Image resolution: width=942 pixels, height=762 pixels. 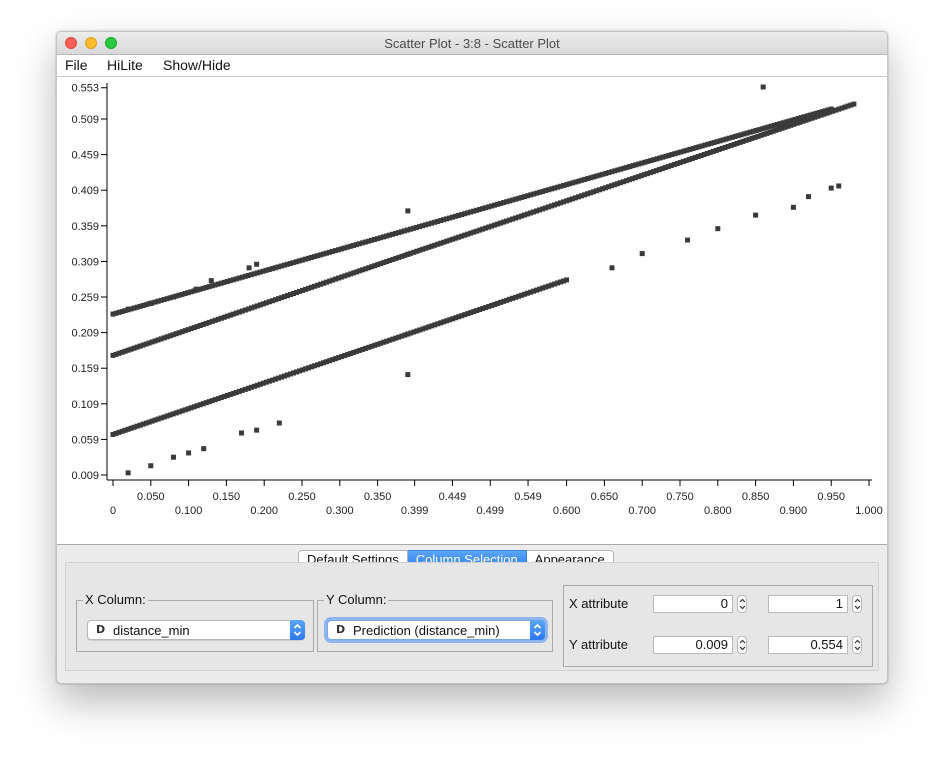 What do you see at coordinates (693, 604) in the screenshot?
I see `x-attribute-min-field: 0` at bounding box center [693, 604].